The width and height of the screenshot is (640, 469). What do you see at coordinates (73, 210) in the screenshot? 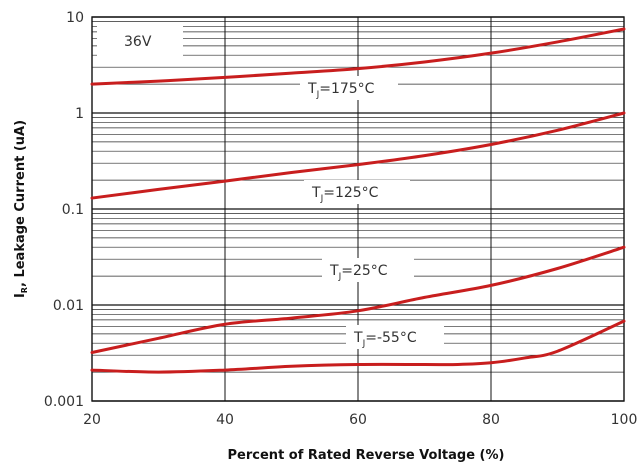
I see `y-tick-label: 0.1` at bounding box center [73, 210].